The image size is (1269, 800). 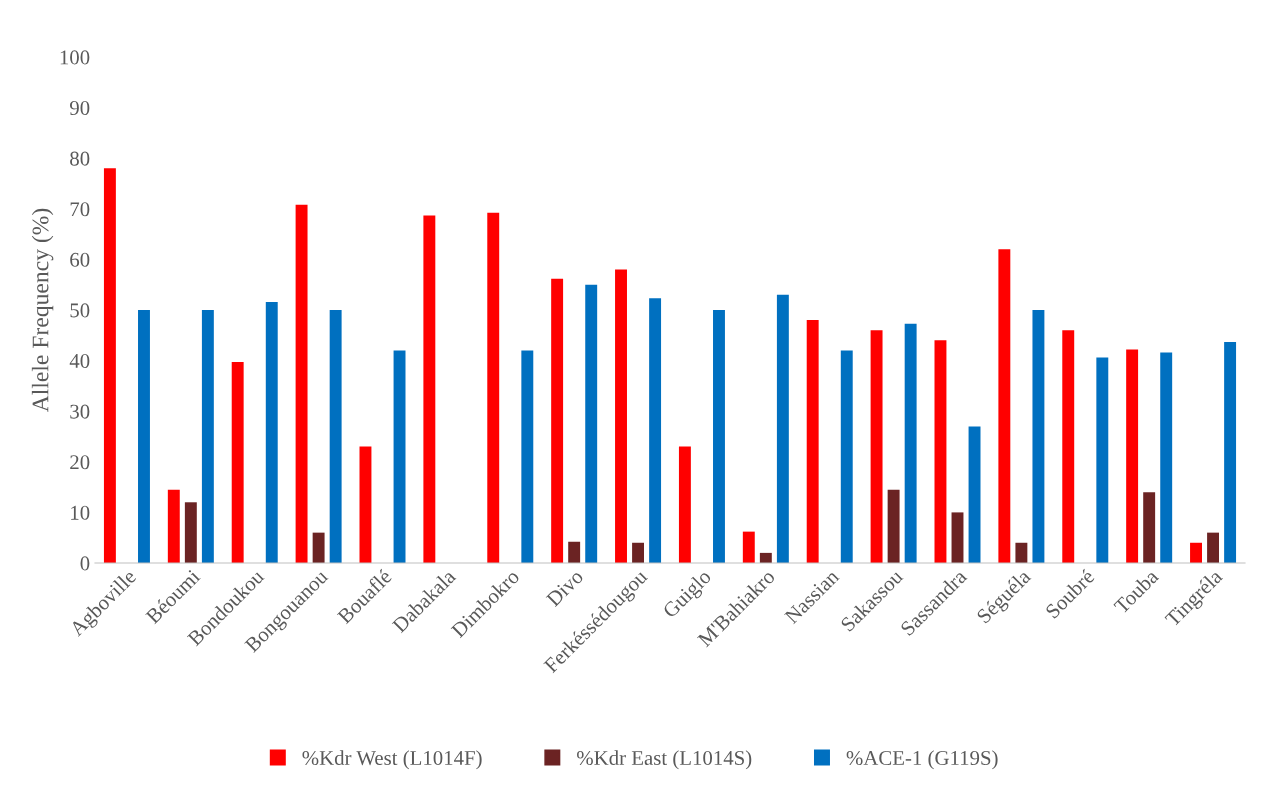 What do you see at coordinates (80, 462) in the screenshot?
I see `y-tick-label: 20` at bounding box center [80, 462].